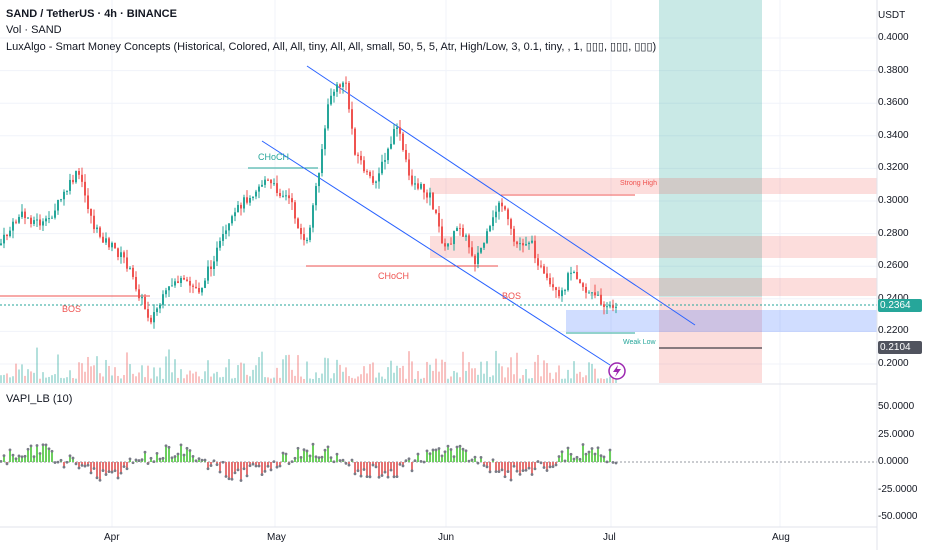 Image resolution: width=932 pixels, height=550 pixels. I want to click on currency-label: USDT, so click(892, 15).